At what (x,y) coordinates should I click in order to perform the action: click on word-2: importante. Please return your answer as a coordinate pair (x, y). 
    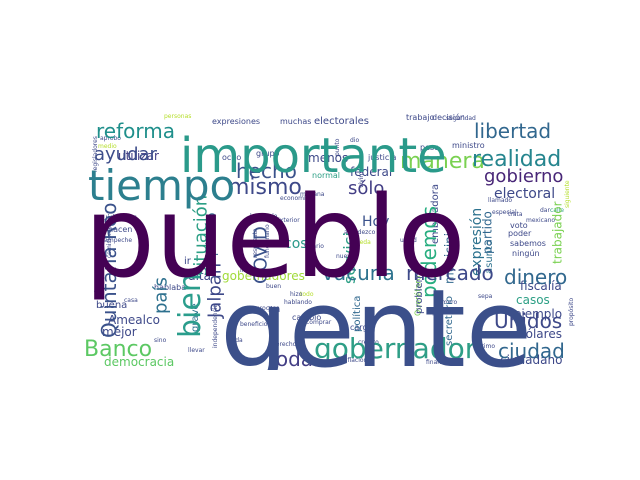
    Looking at the image, I should click on (313, 156).